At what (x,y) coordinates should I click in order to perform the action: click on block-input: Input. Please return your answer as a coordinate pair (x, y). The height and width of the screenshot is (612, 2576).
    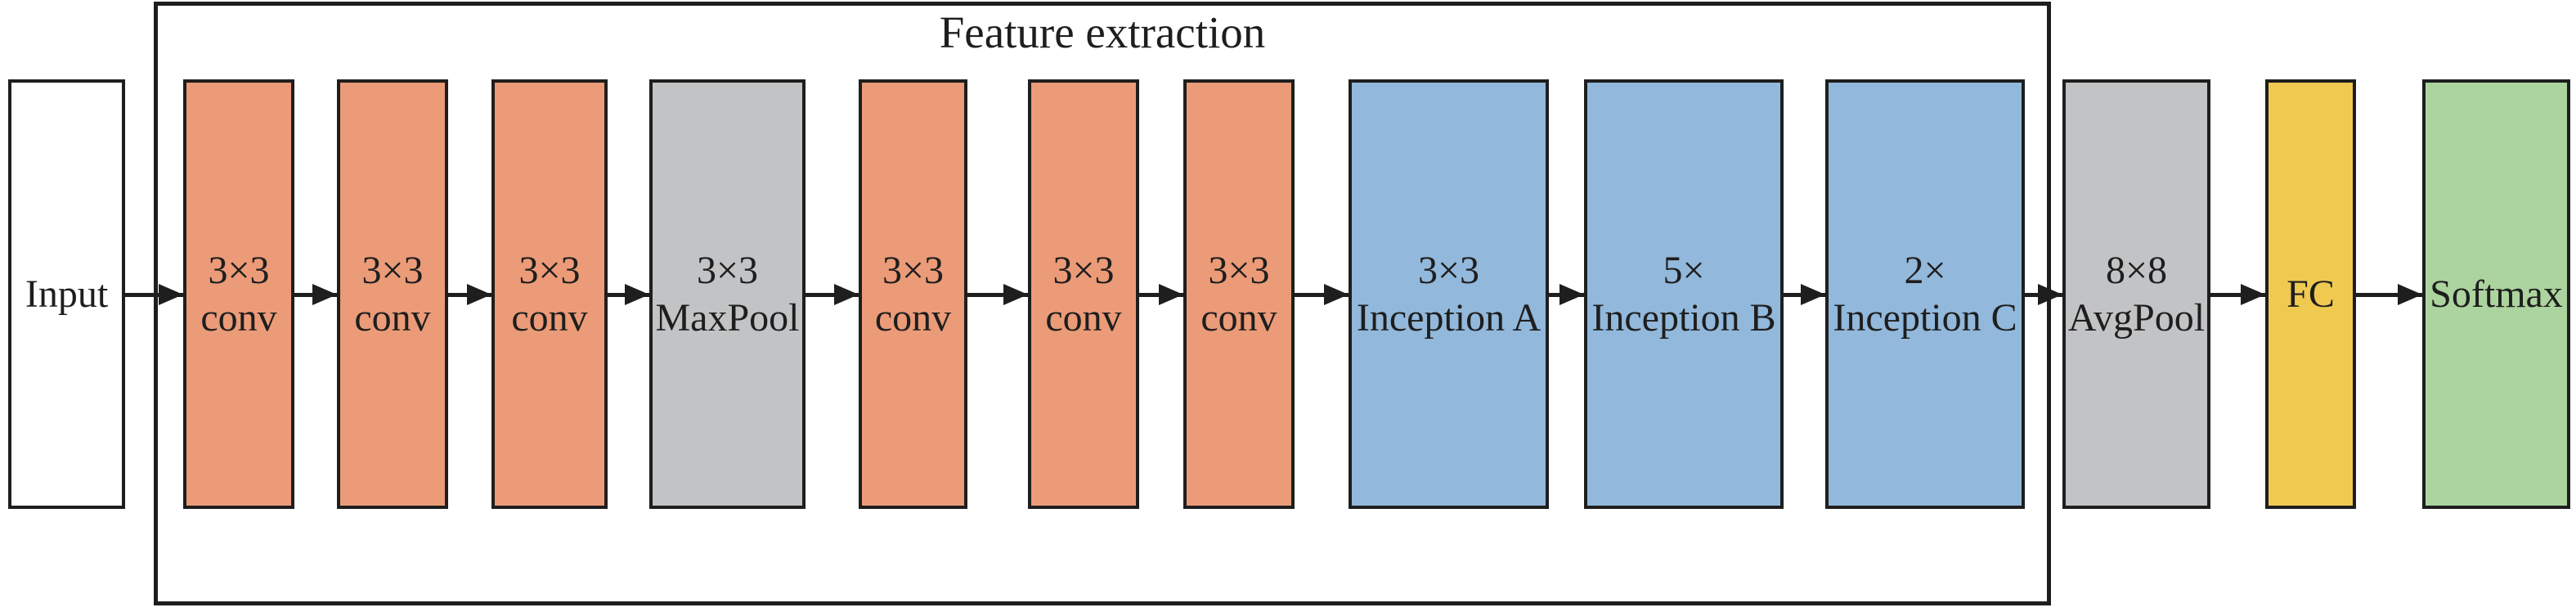
    Looking at the image, I should click on (66, 294).